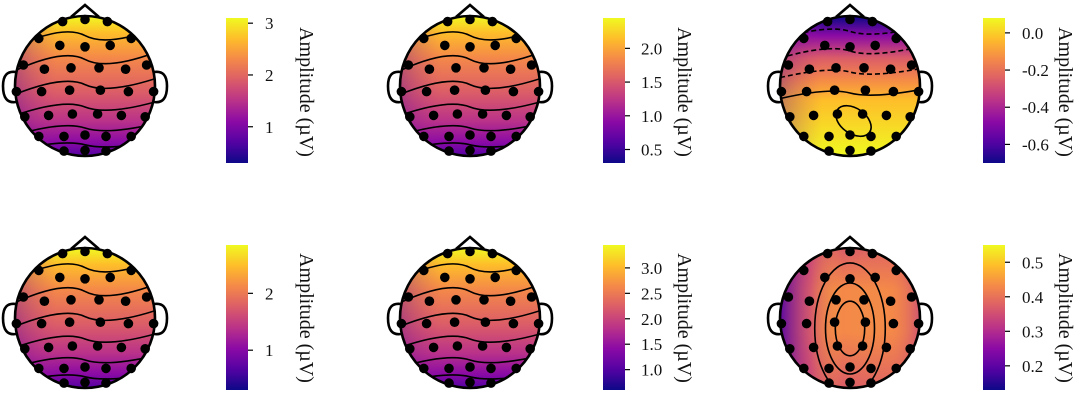 Image resolution: width=1084 pixels, height=407 pixels. I want to click on topomap-panel: 3.0 2.5 2.0 1.5 1.0 Amplitude (µV), so click(540, 312).